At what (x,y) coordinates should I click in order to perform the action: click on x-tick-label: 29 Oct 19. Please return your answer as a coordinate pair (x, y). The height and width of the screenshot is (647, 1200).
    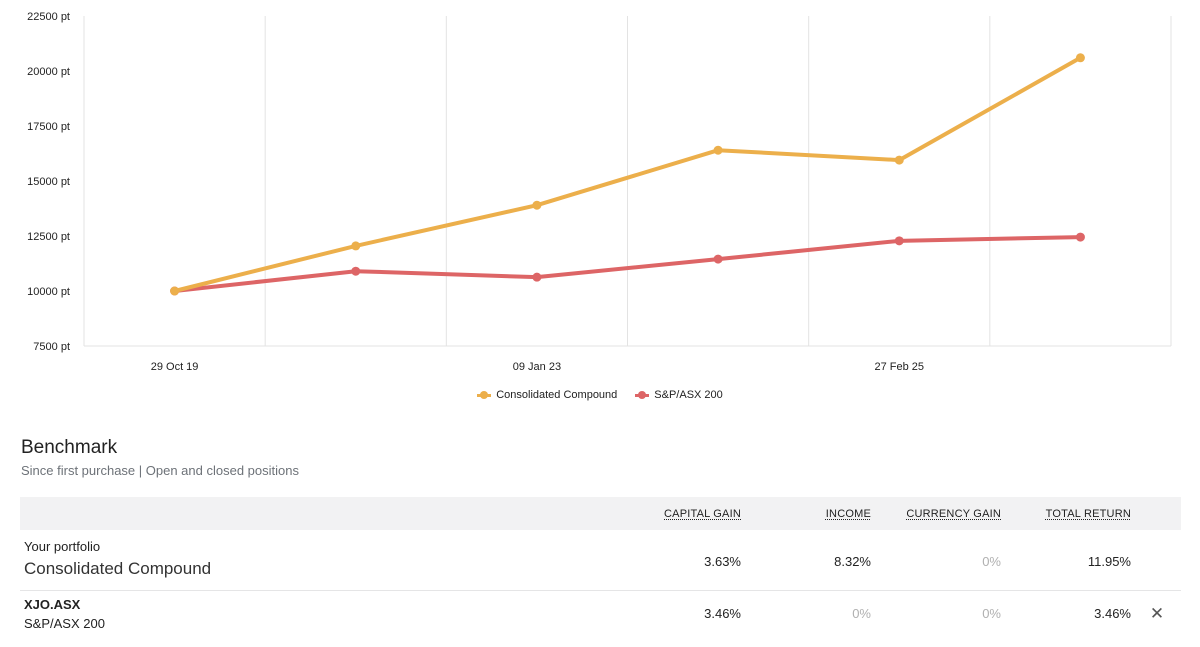
    Looking at the image, I should click on (175, 367).